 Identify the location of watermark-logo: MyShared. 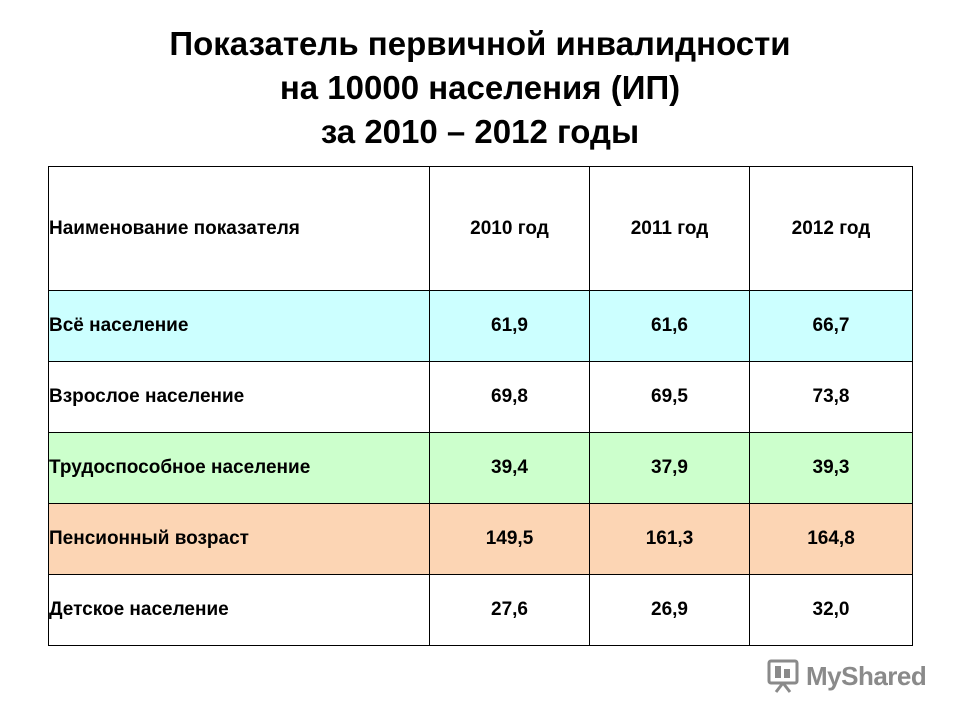
(846, 676).